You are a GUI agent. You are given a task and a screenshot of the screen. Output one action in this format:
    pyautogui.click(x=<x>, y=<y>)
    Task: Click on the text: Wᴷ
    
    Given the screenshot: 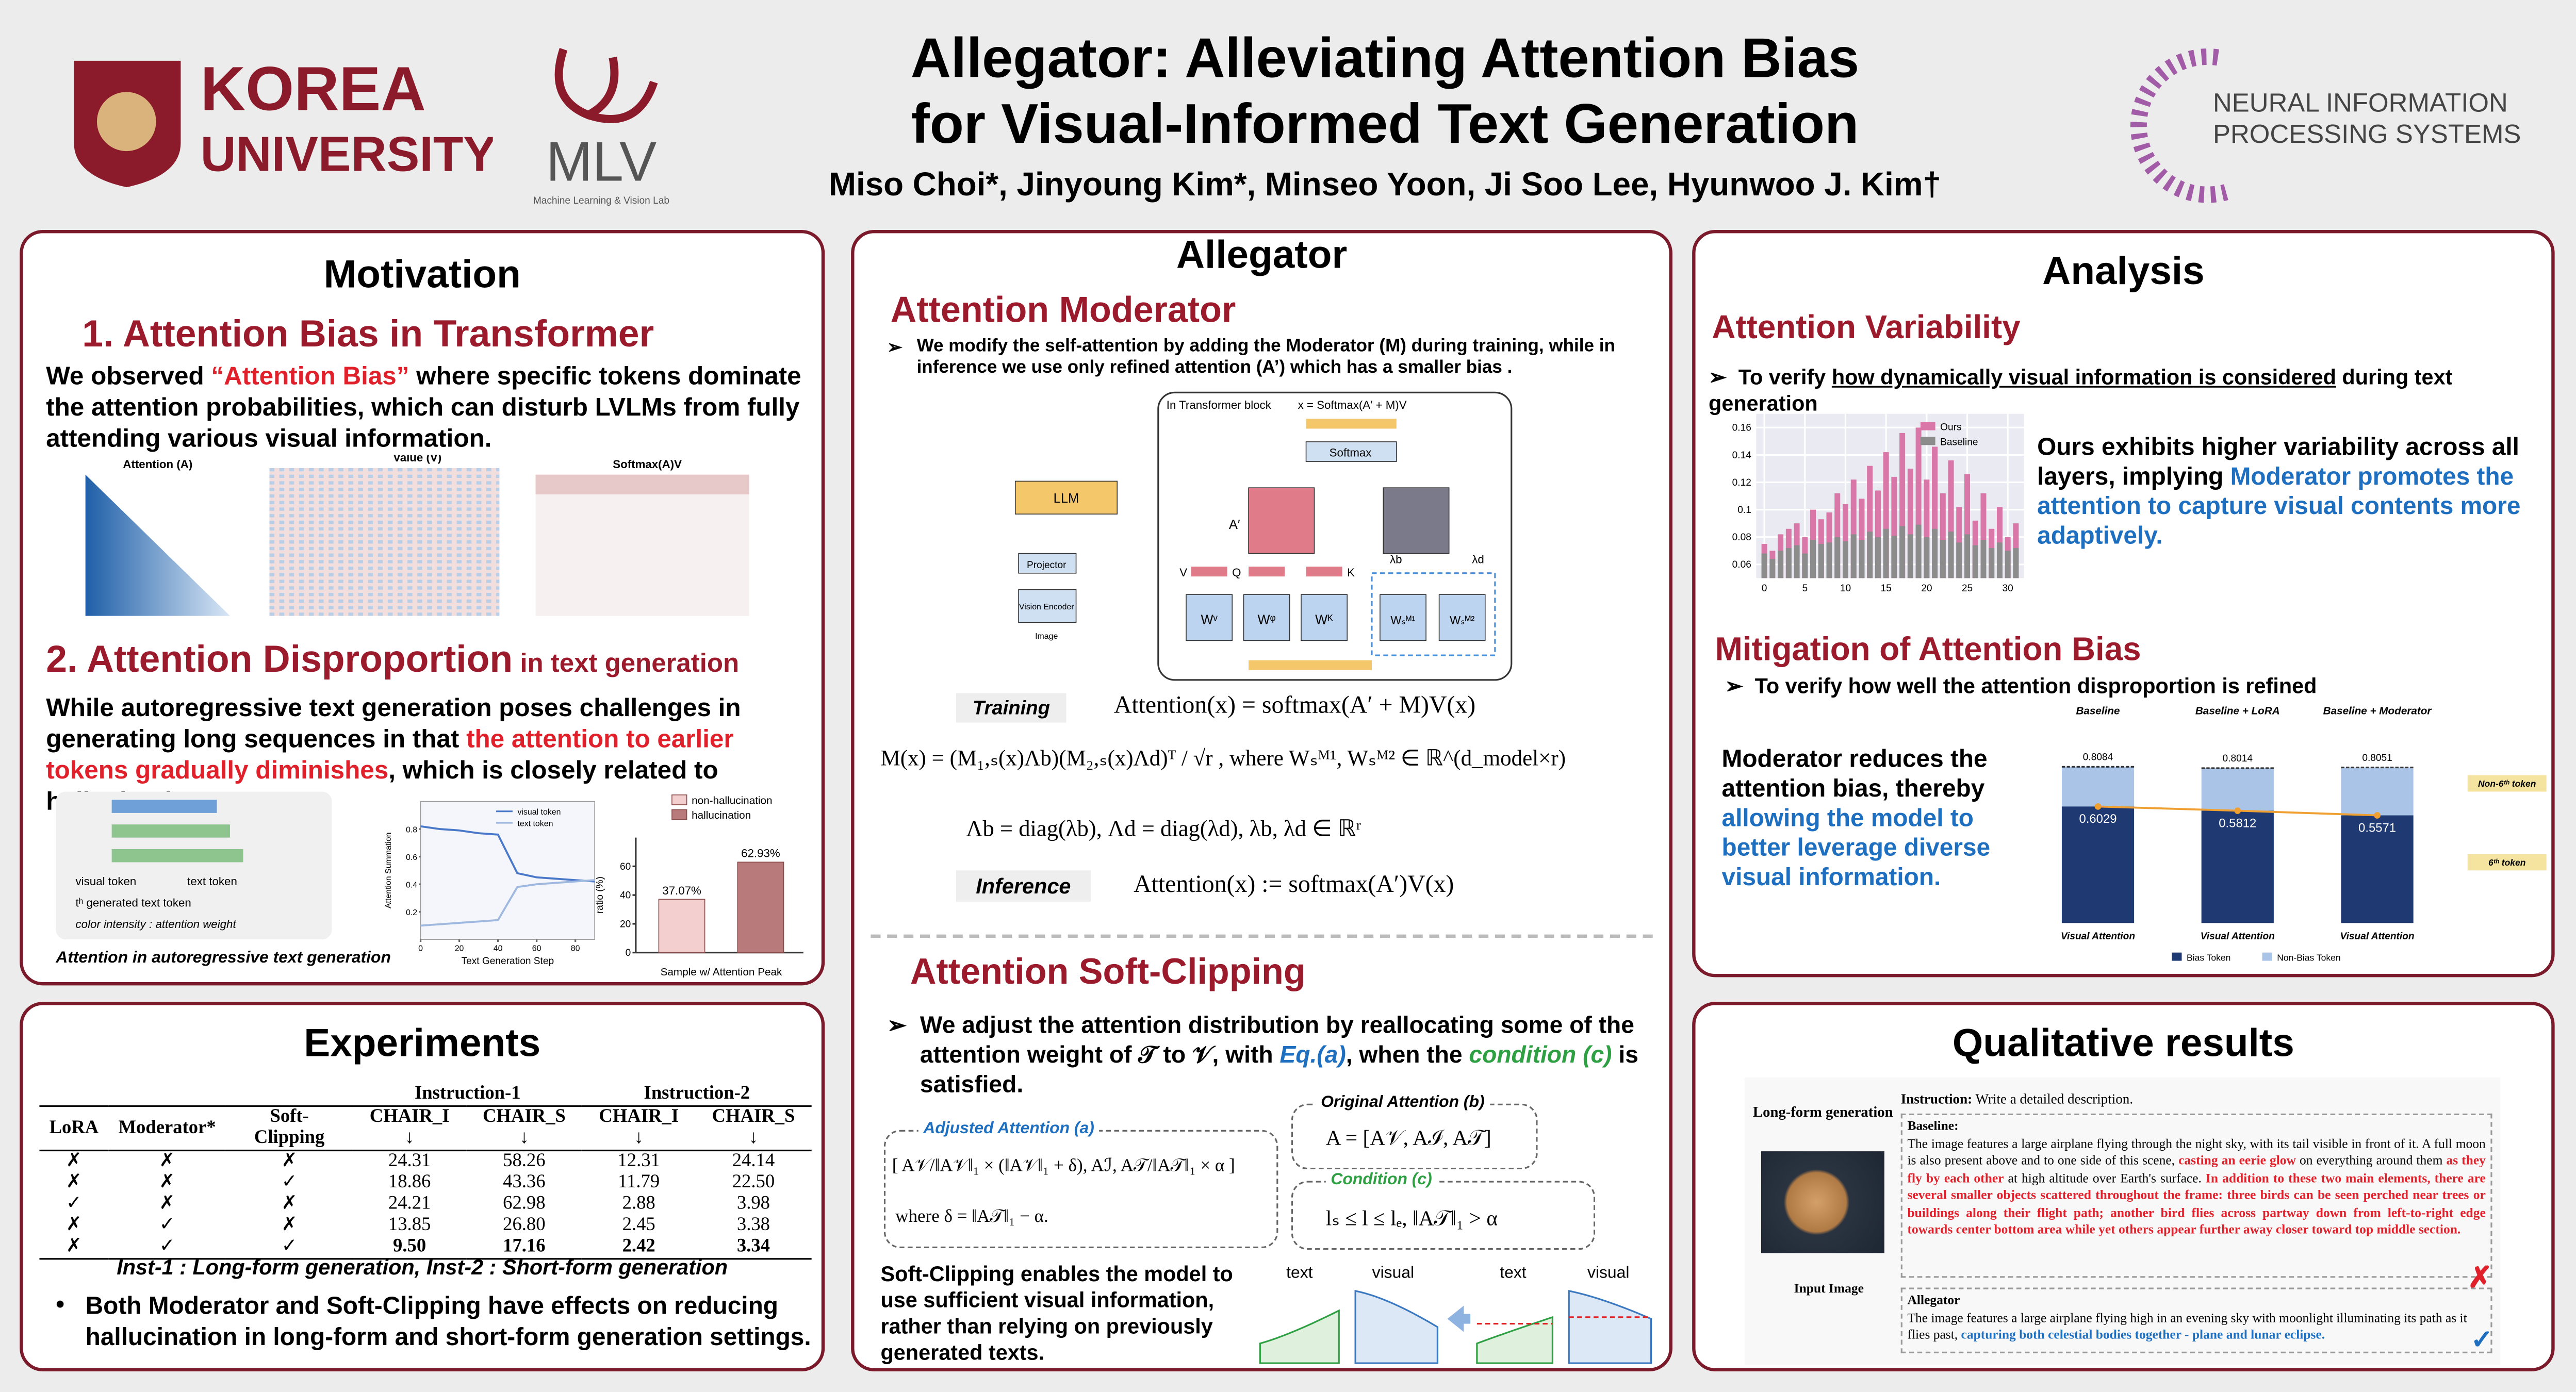 What is the action you would take?
    pyautogui.click(x=1324, y=620)
    